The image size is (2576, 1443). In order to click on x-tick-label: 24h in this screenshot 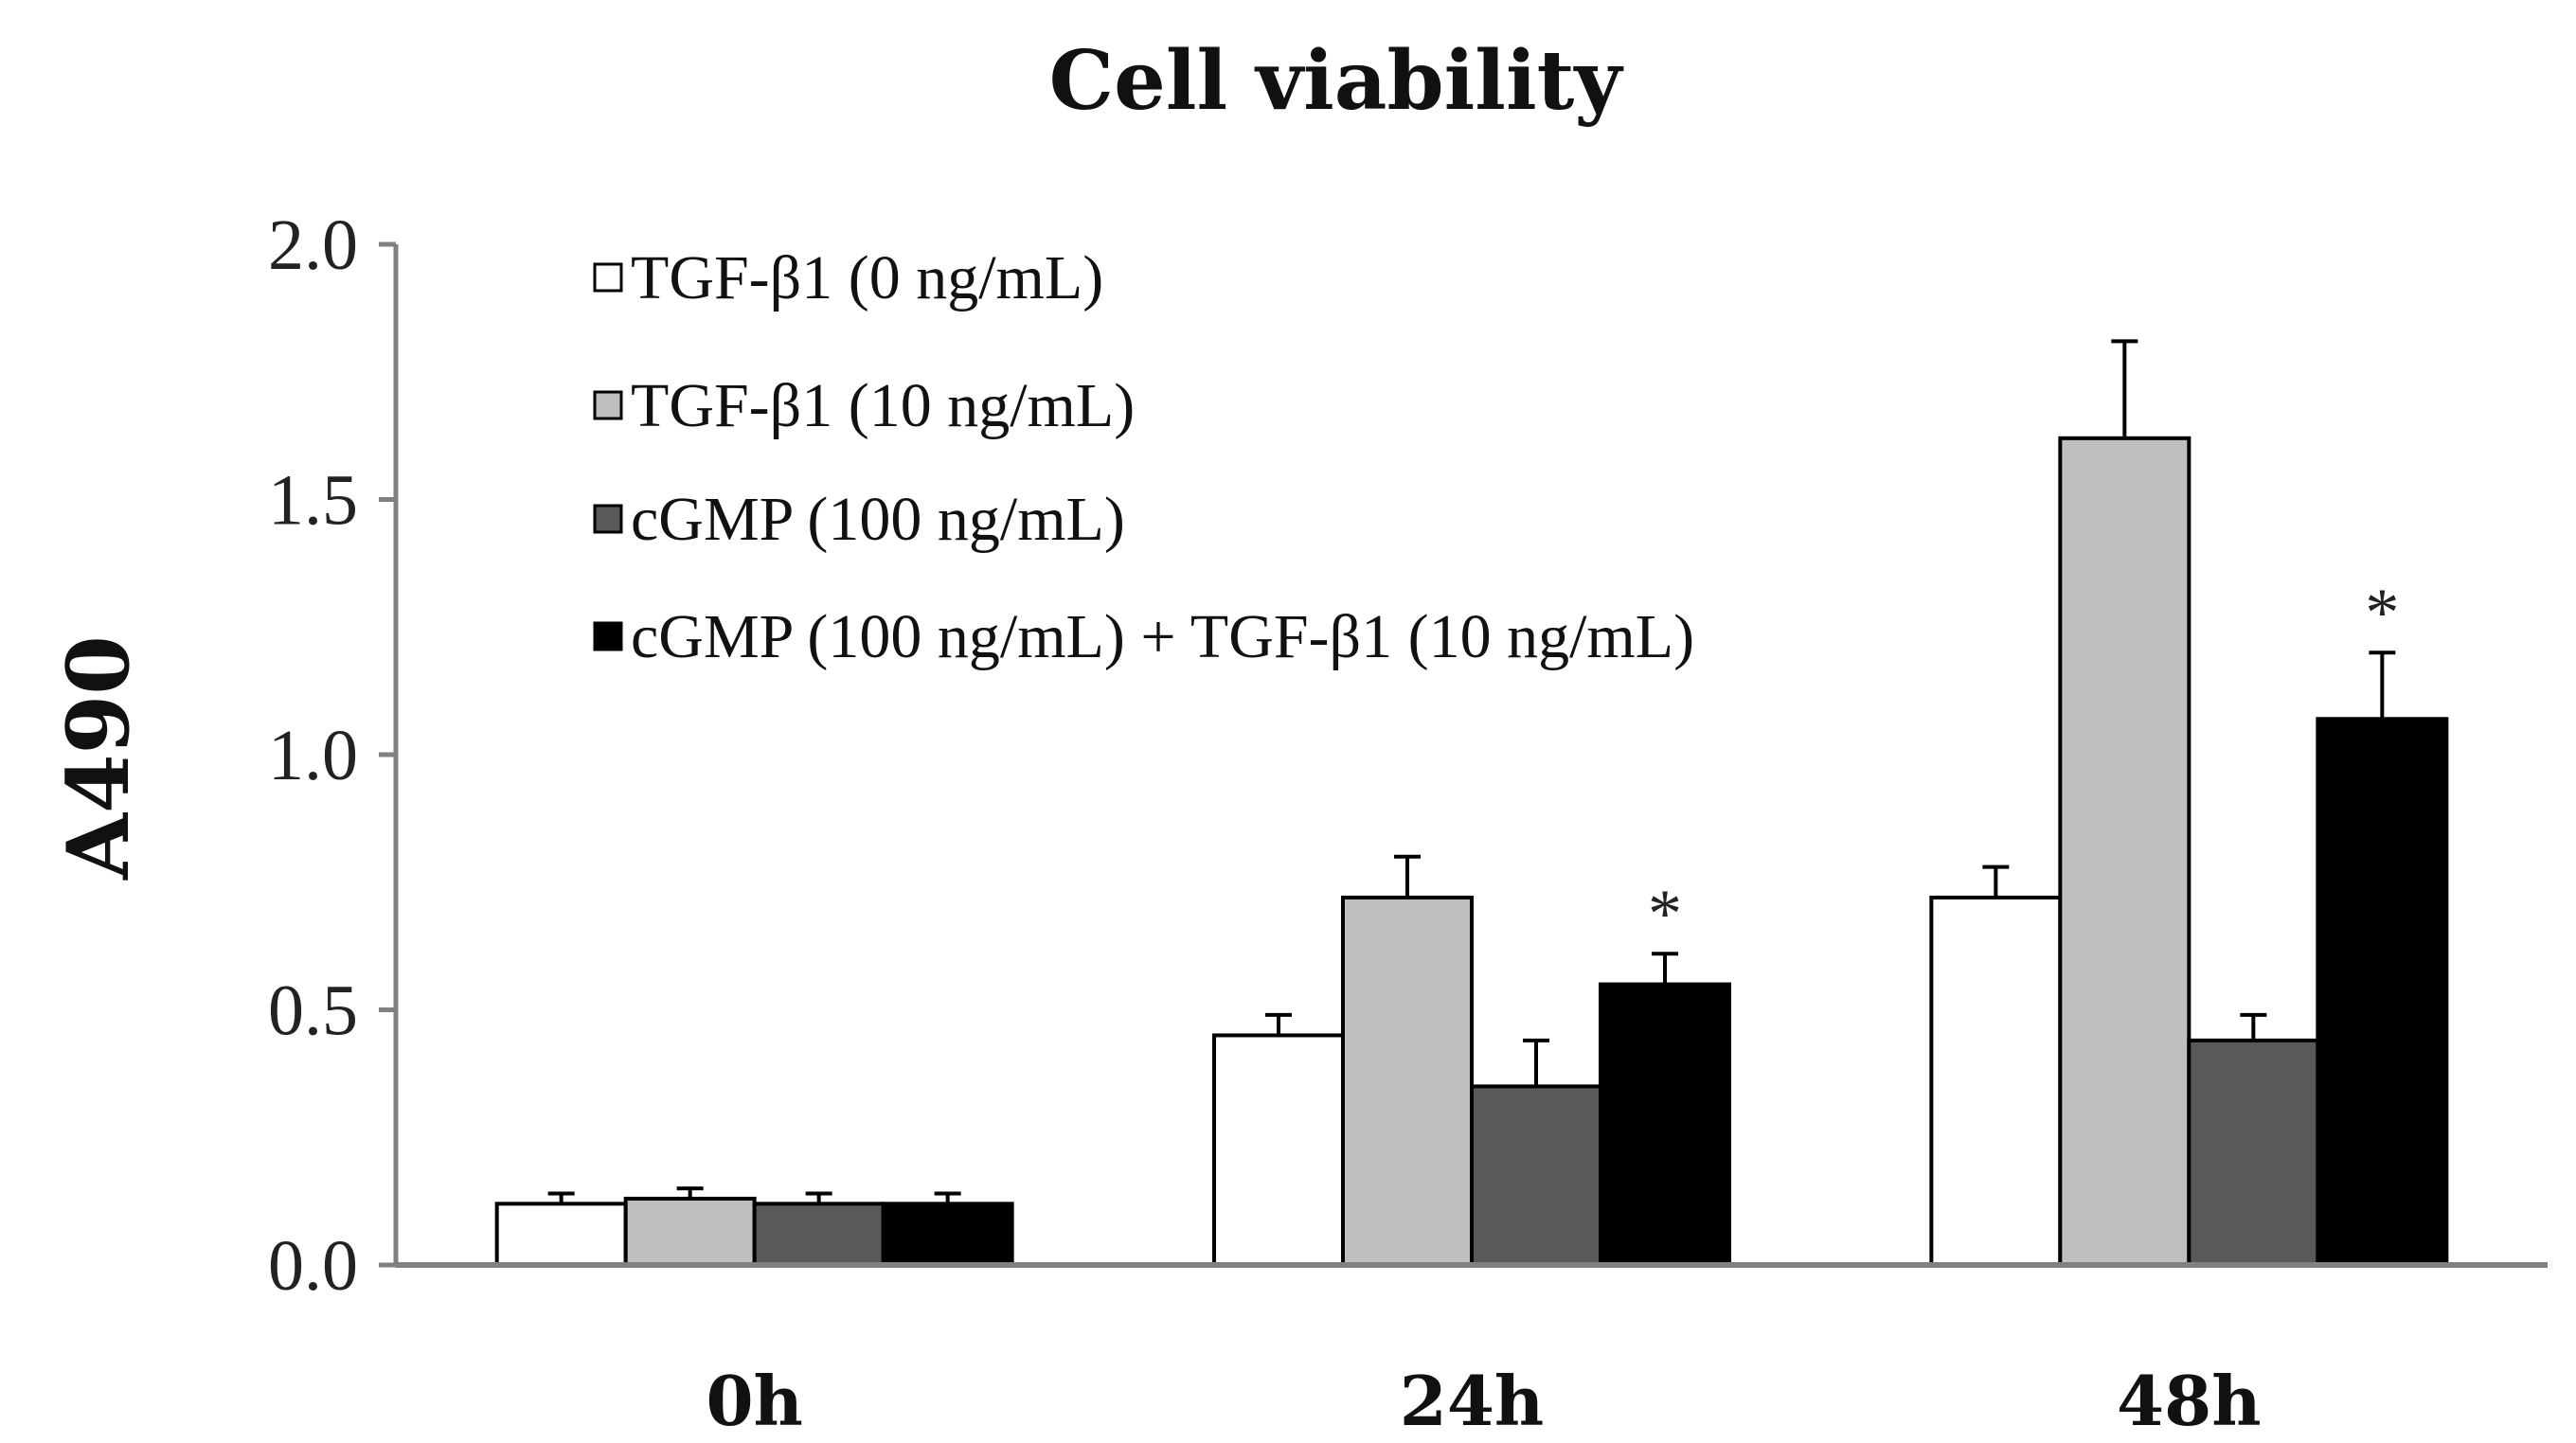, I will do `click(1472, 1401)`.